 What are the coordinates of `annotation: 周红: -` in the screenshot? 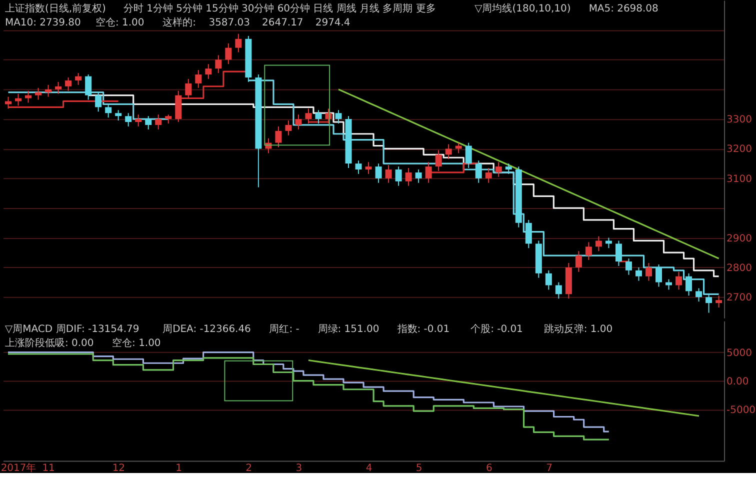 It's located at (284, 328).